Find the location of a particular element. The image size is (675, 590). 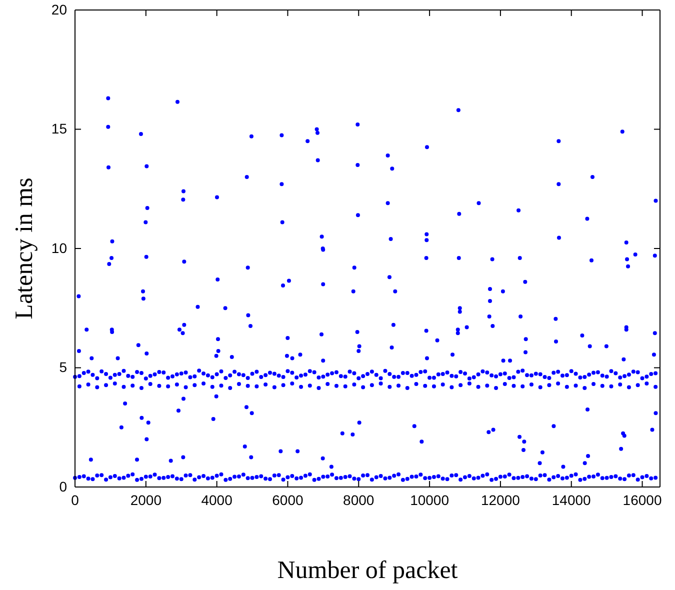

x-tick-label: 12000 is located at coordinates (500, 500).